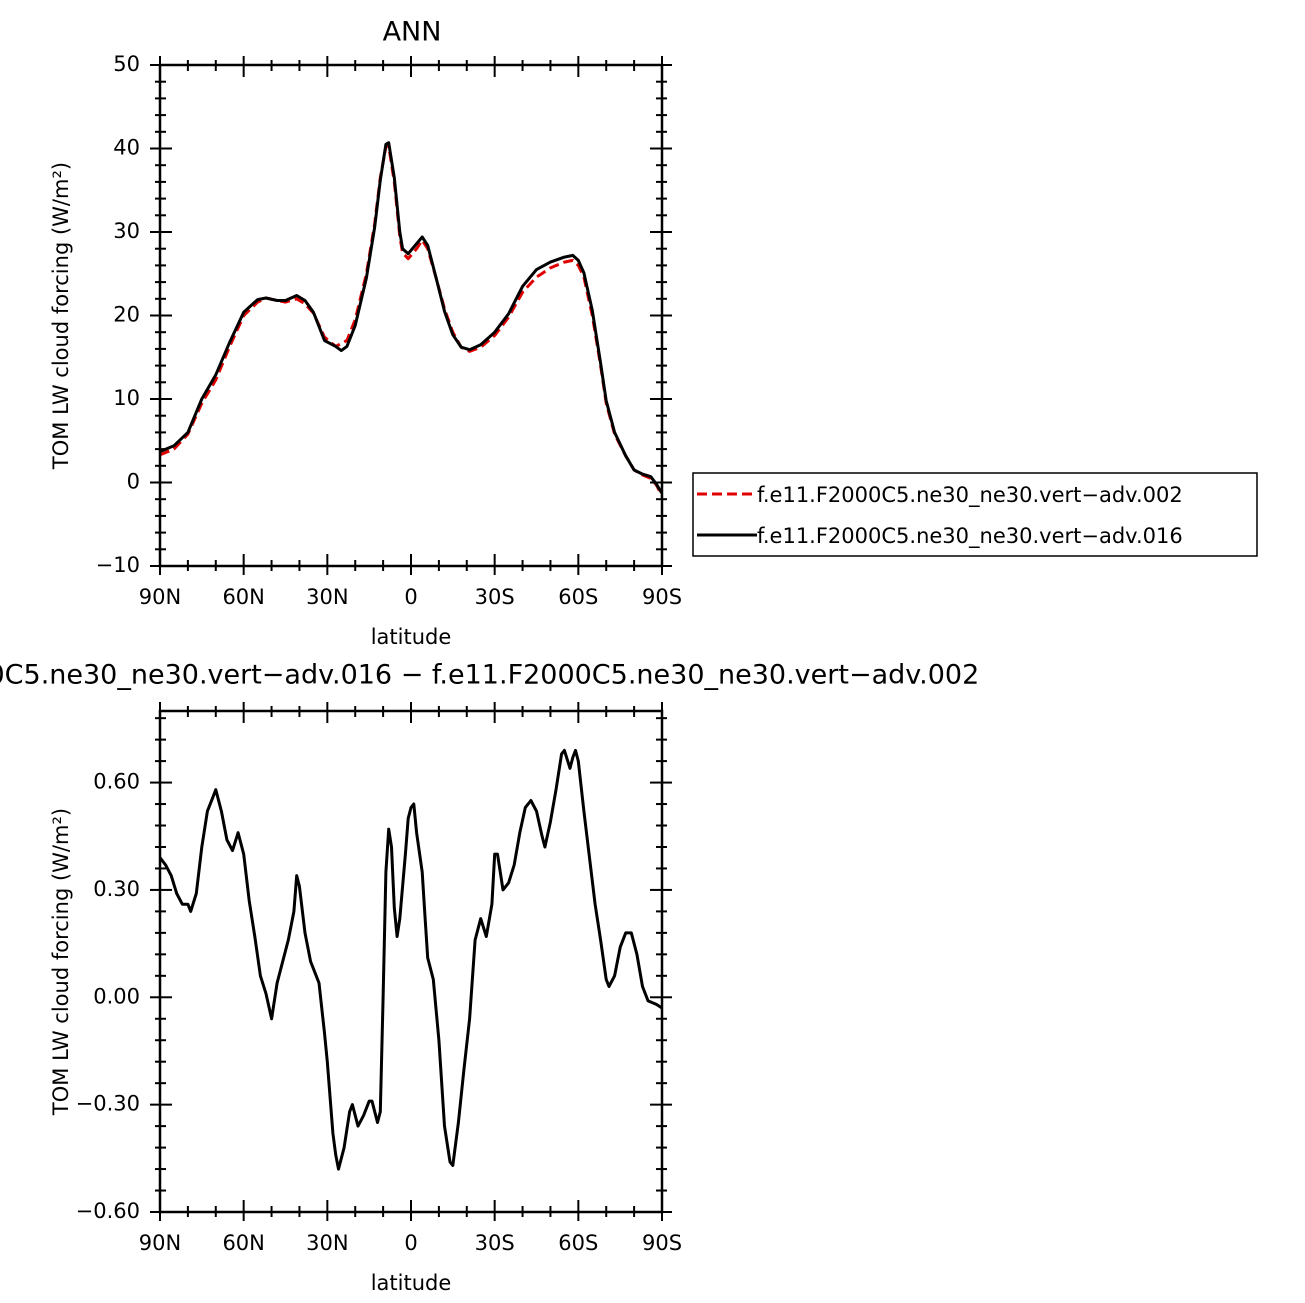 The width and height of the screenshot is (1305, 1303). I want to click on y-tick-label: −10, so click(118, 565).